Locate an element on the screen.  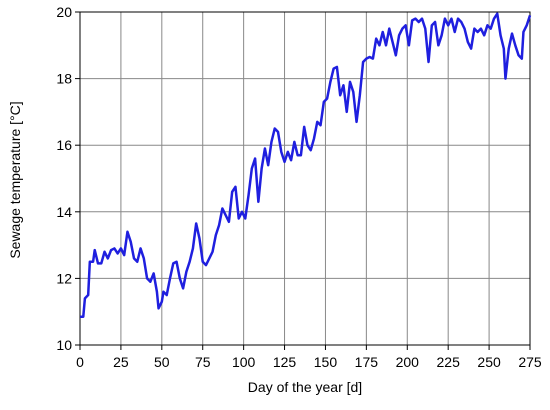
x-tick-label: 50 is located at coordinates (162, 362).